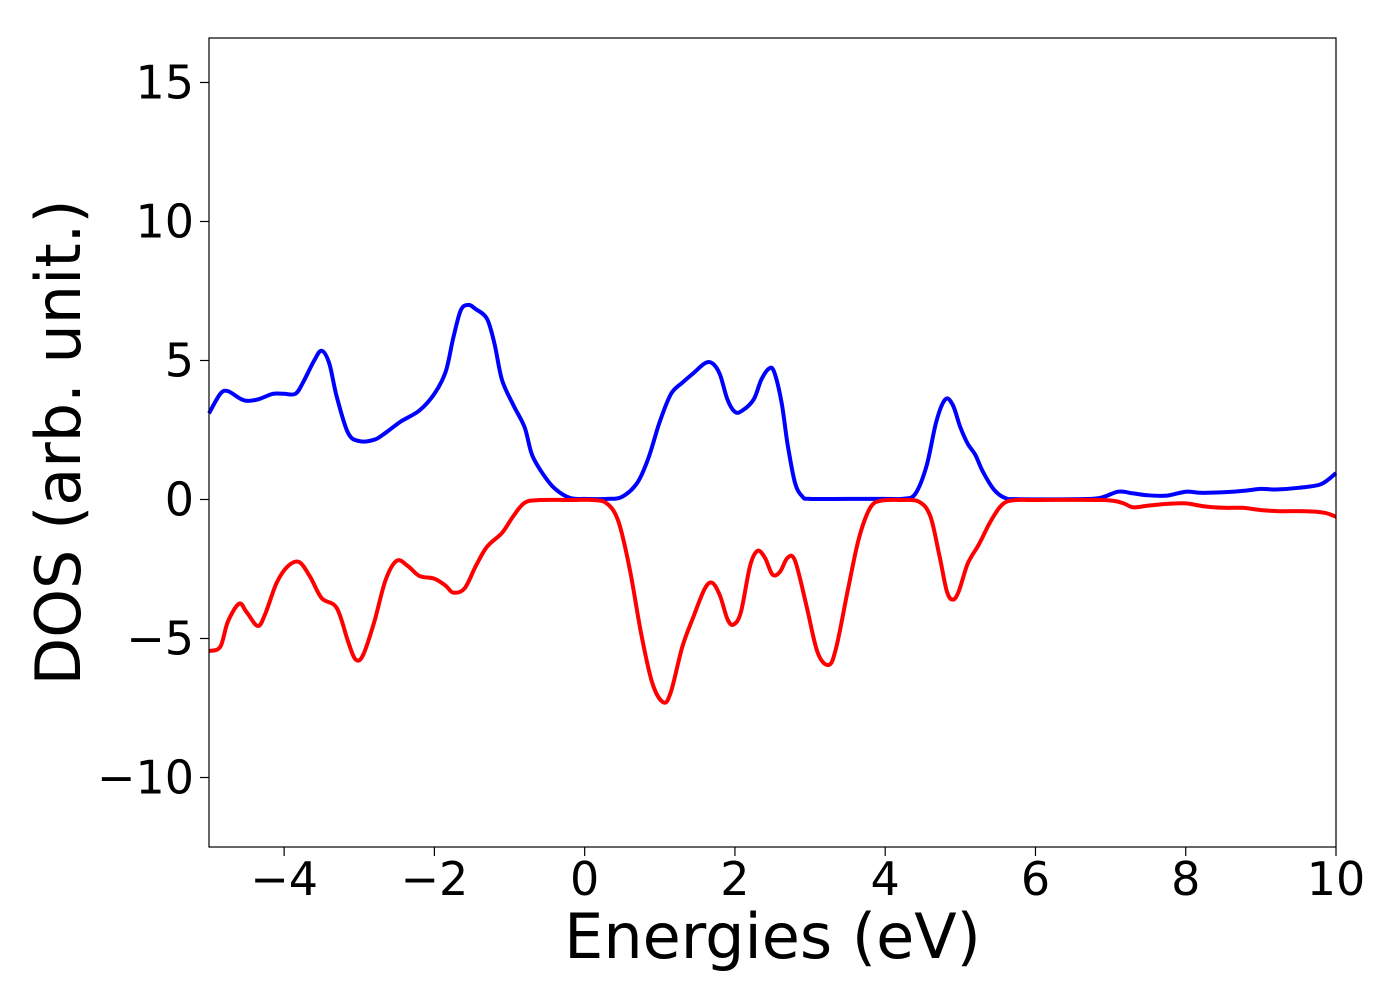 The width and height of the screenshot is (1400, 1000). What do you see at coordinates (584, 879) in the screenshot?
I see `x-tick-label: 0` at bounding box center [584, 879].